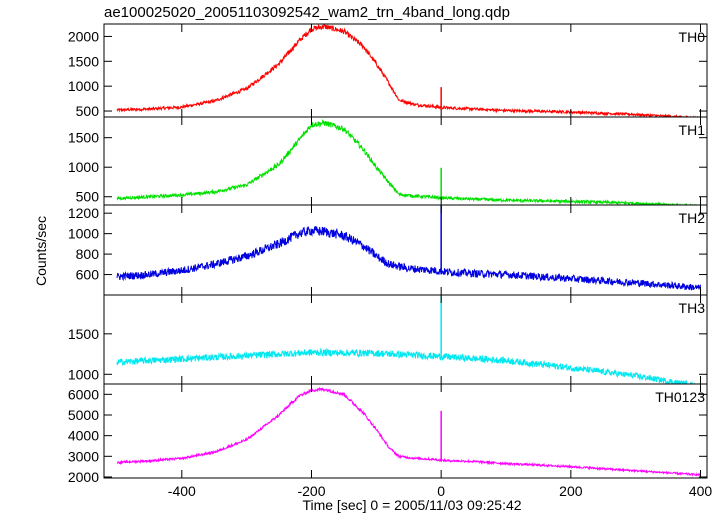  What do you see at coordinates (408, 365) in the screenshot?
I see `series-line-th3` at bounding box center [408, 365].